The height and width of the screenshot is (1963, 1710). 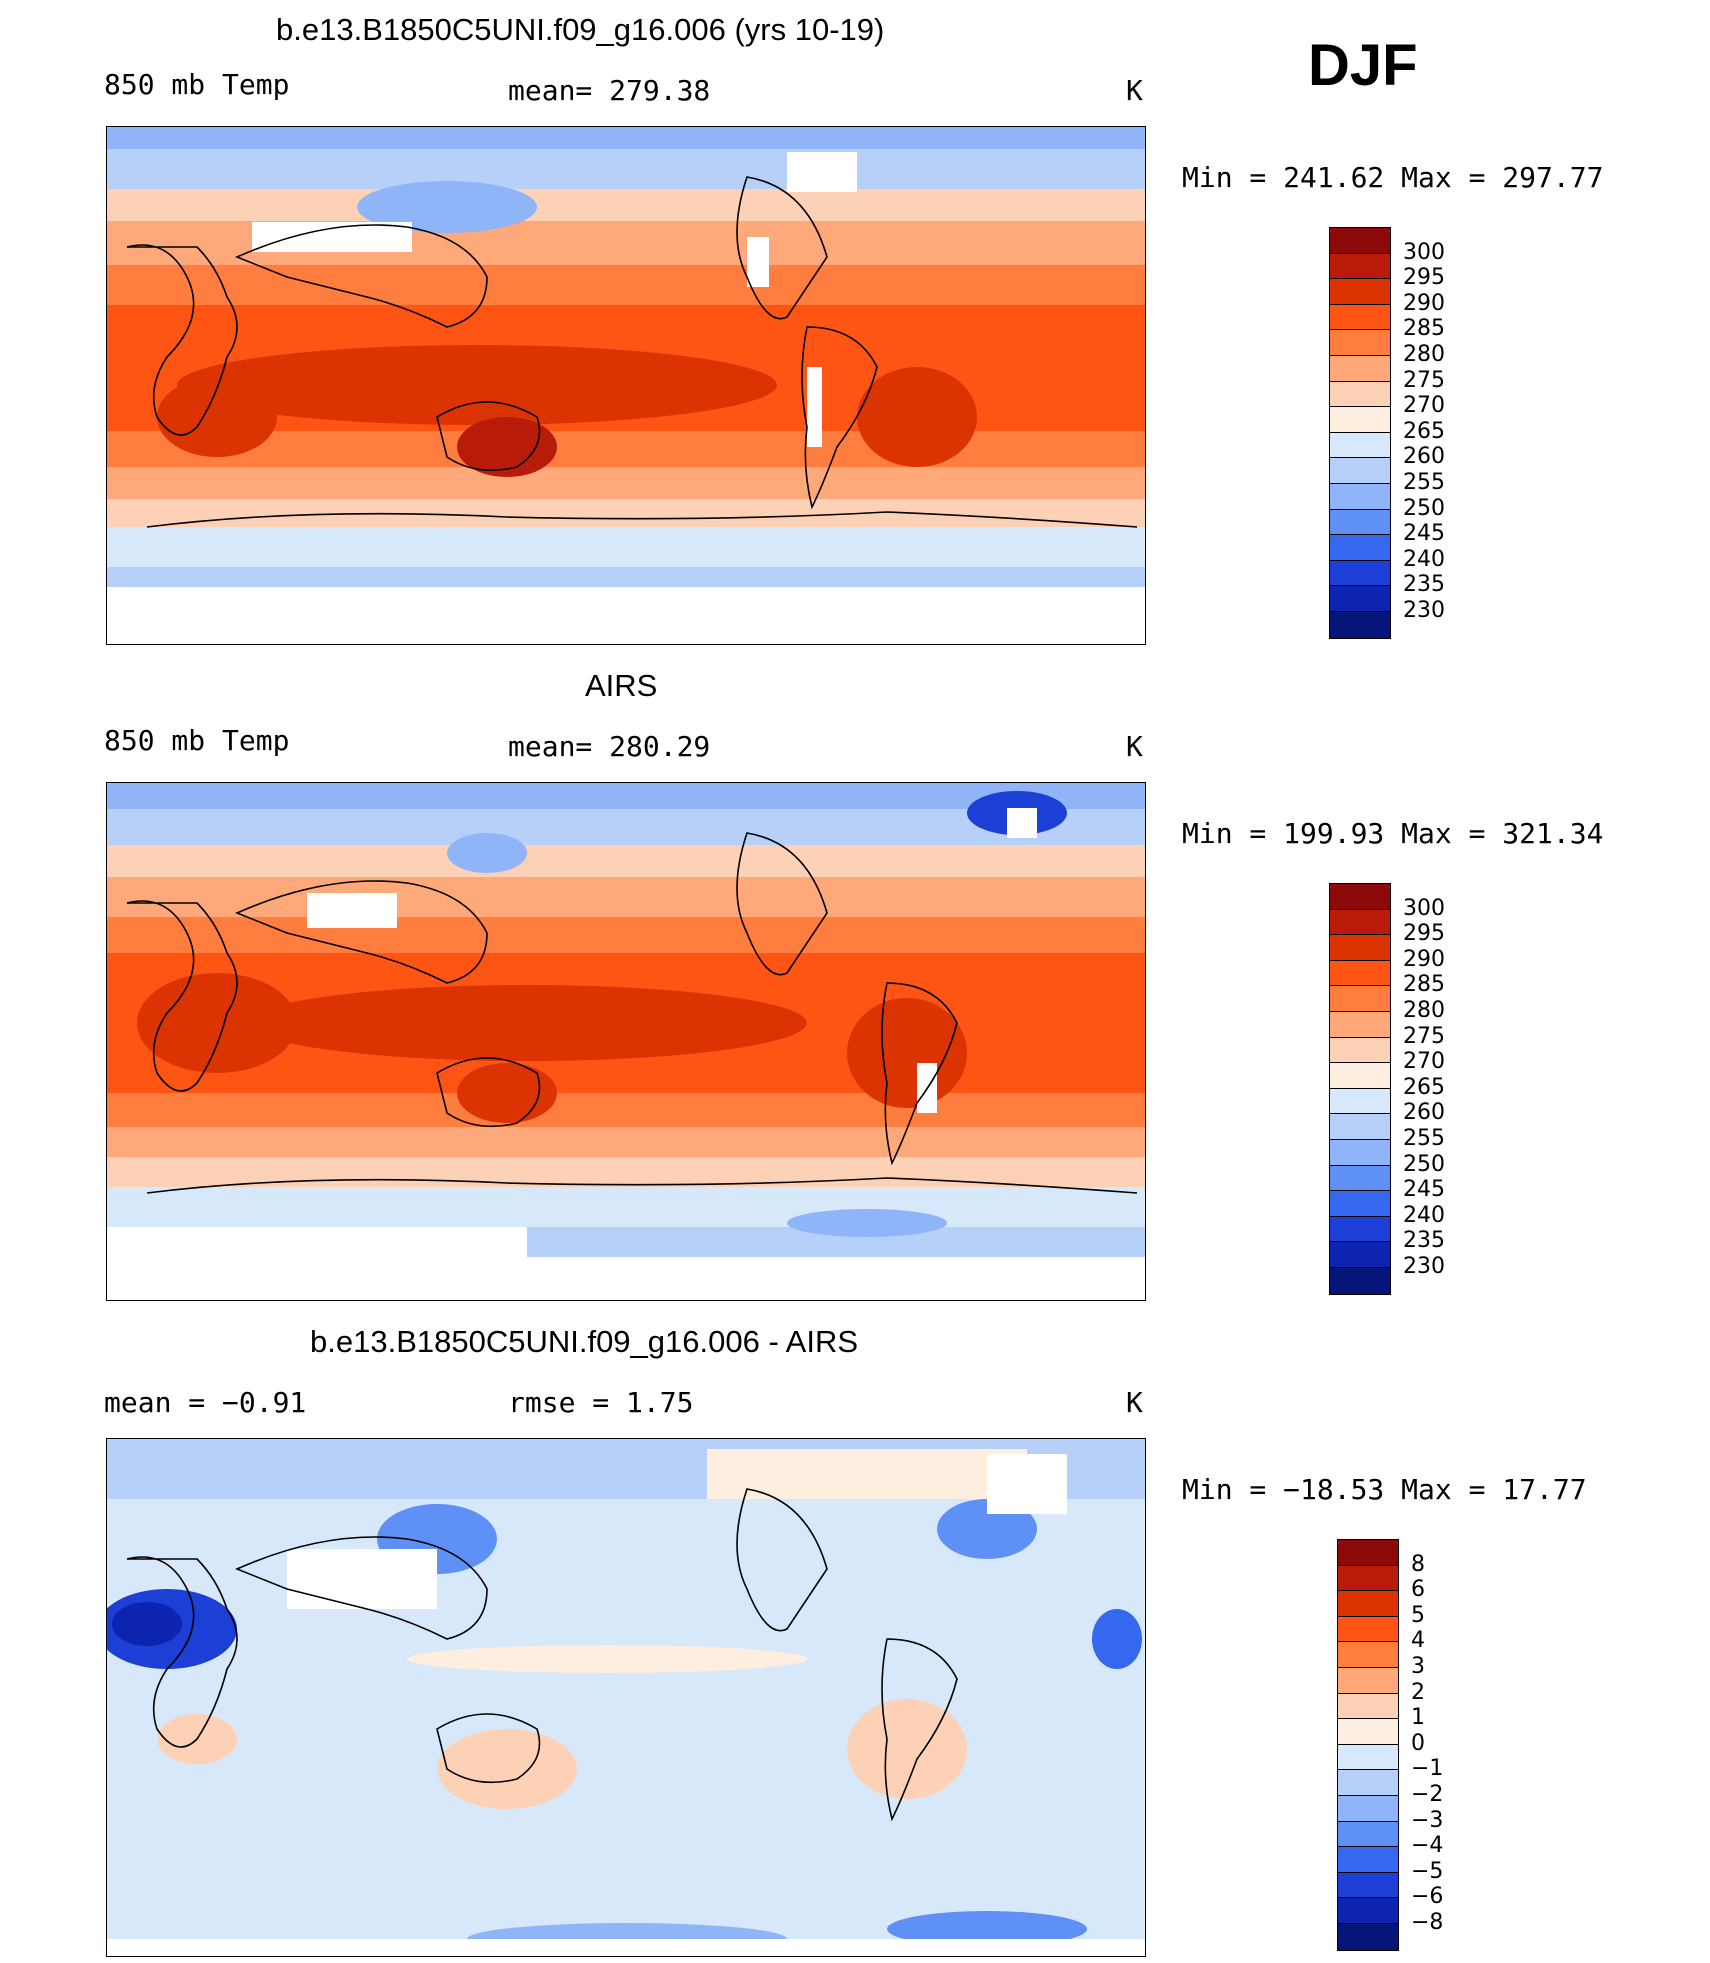 What do you see at coordinates (527, 1023) in the screenshot?
I see `panel2-warm-pool` at bounding box center [527, 1023].